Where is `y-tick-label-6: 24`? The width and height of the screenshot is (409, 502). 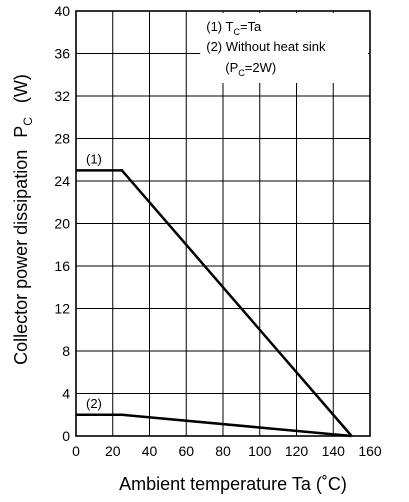 y-tick-label-6: 24 is located at coordinates (62, 181).